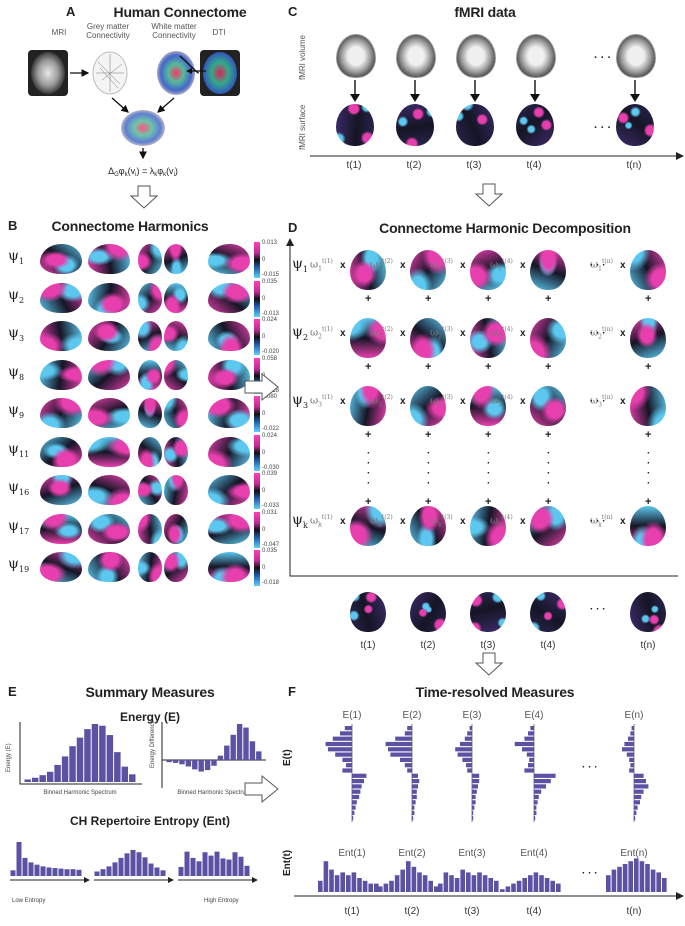 The image size is (685, 926). What do you see at coordinates (264, 337) in the screenshot?
I see `colorbar-zero: 0` at bounding box center [264, 337].